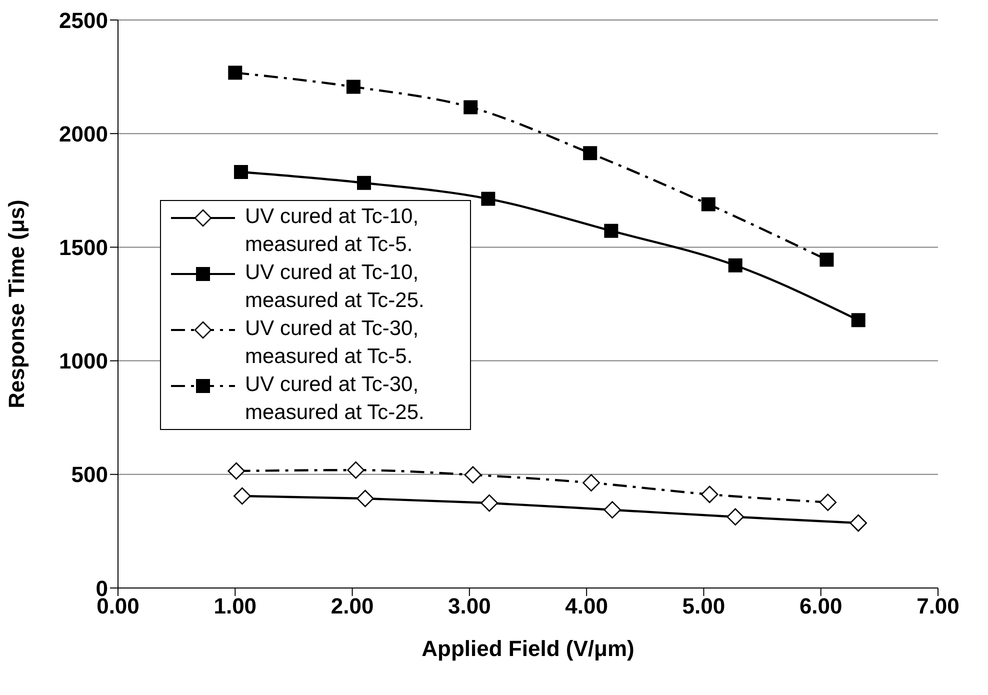 This screenshot has width=988, height=695. What do you see at coordinates (83, 20) in the screenshot?
I see `y-tick-label: 2500` at bounding box center [83, 20].